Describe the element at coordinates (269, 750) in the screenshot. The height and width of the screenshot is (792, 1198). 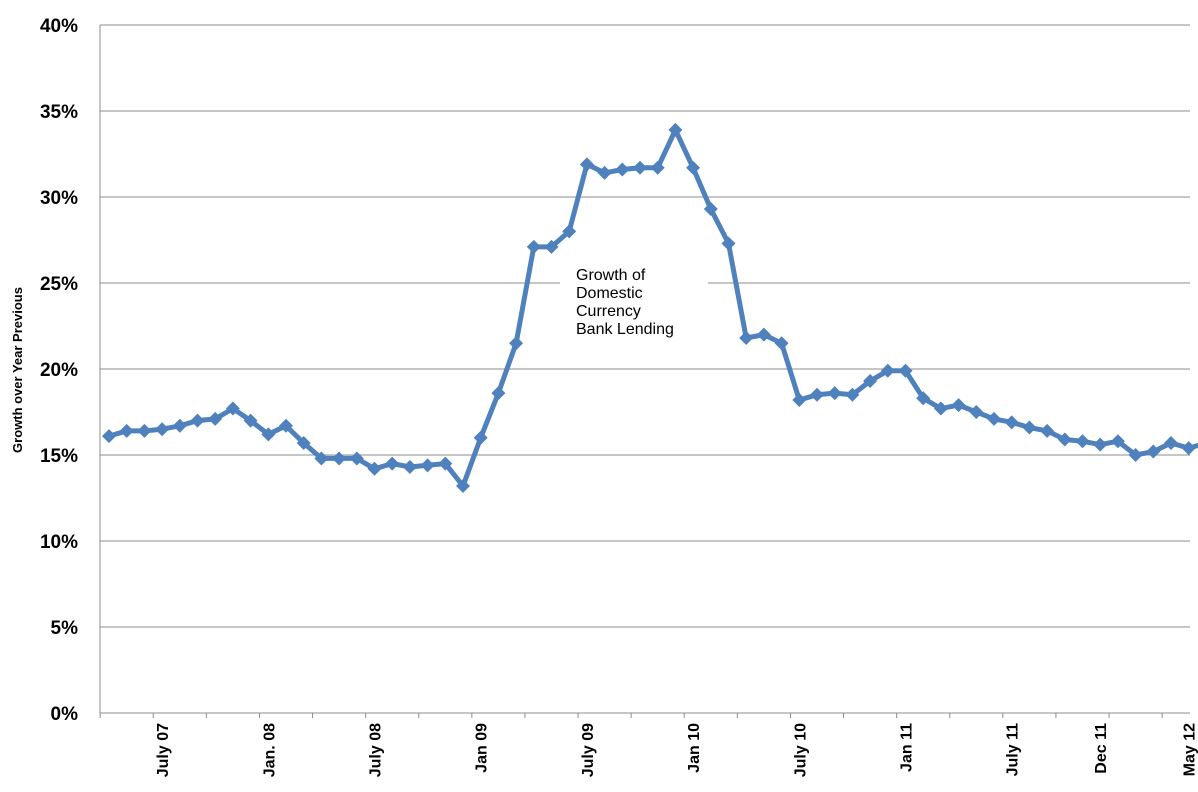
I see `x-tick-label: Jan. 08` at that location.